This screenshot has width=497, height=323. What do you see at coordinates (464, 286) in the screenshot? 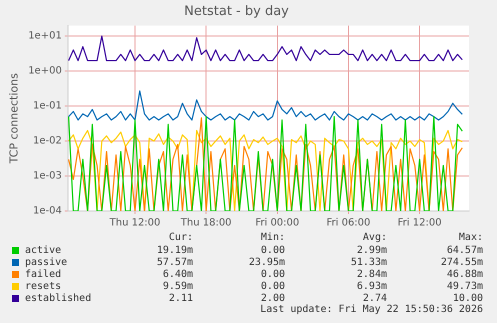
I see `text: 49.73m` at bounding box center [464, 286].